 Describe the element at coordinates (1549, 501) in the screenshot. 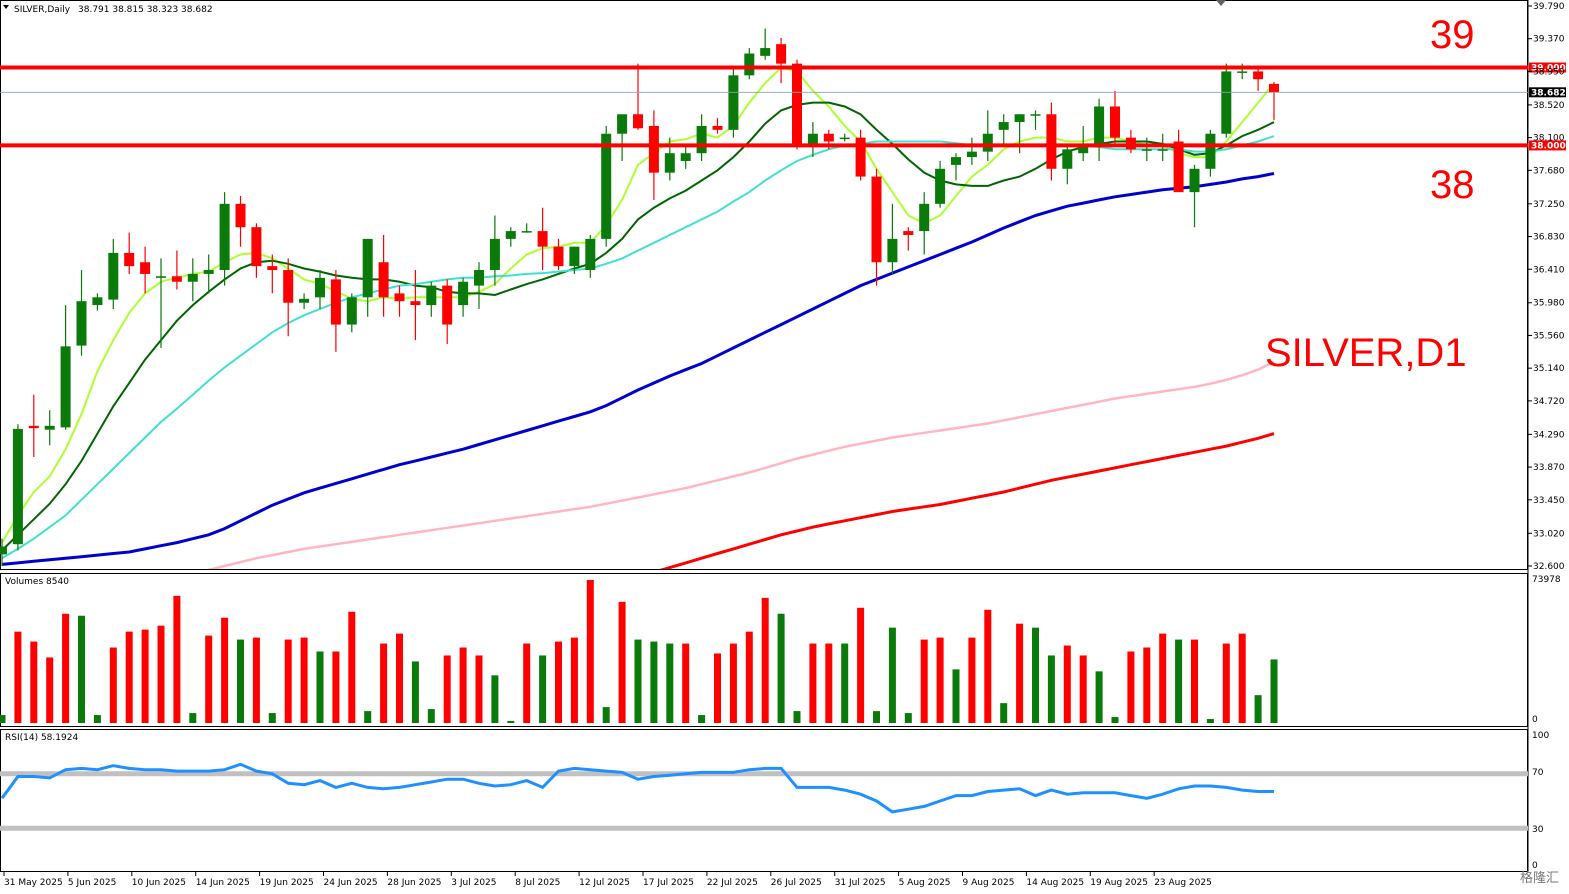

I see `price-tick-label: 33.450` at that location.